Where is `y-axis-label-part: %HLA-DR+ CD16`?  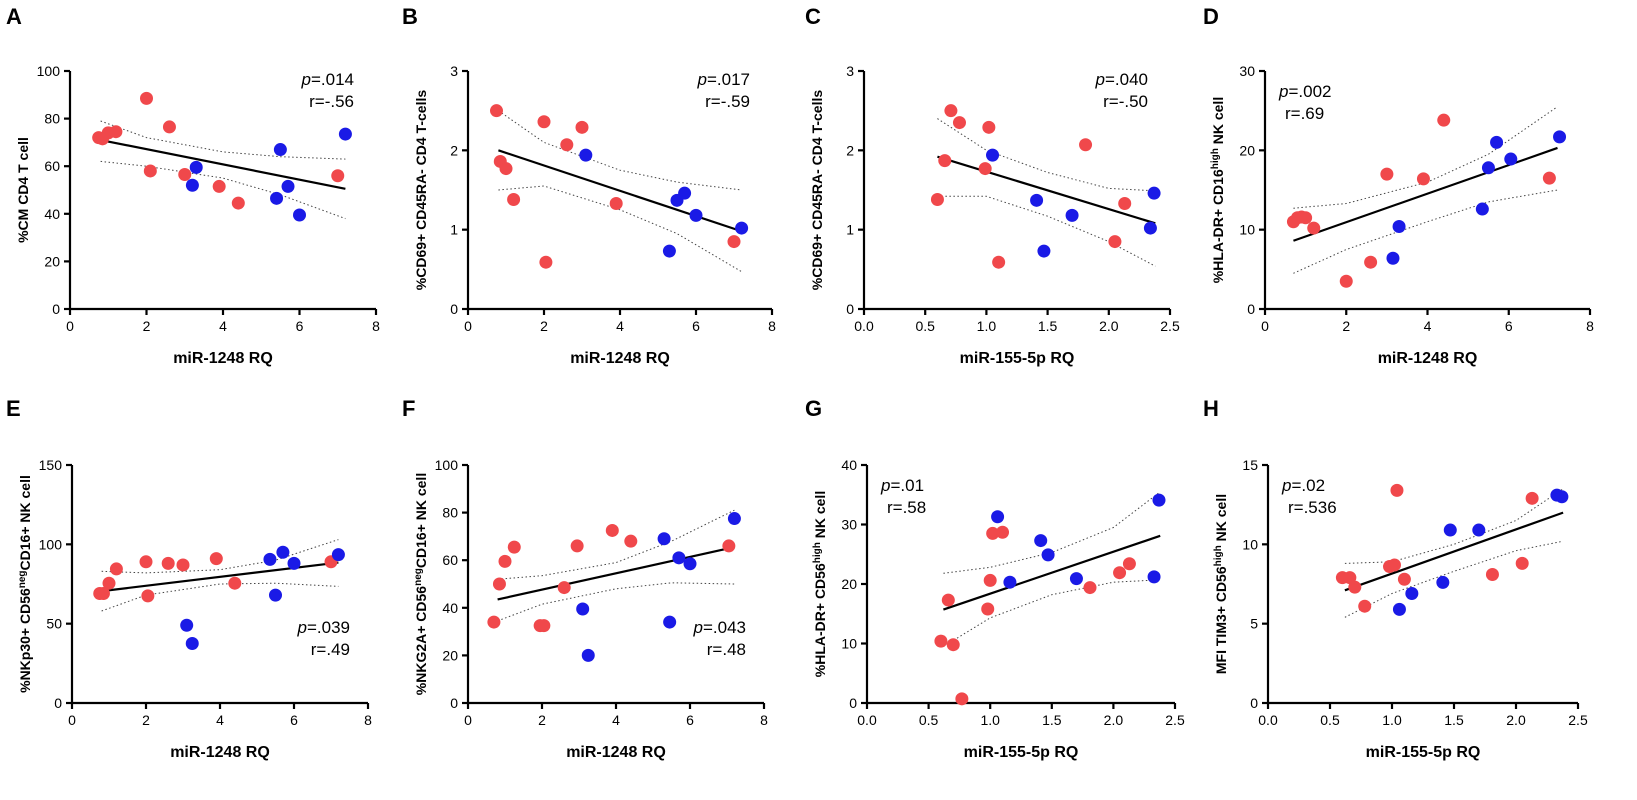 y-axis-label-part: %HLA-DR+ CD16 is located at coordinates (1218, 226).